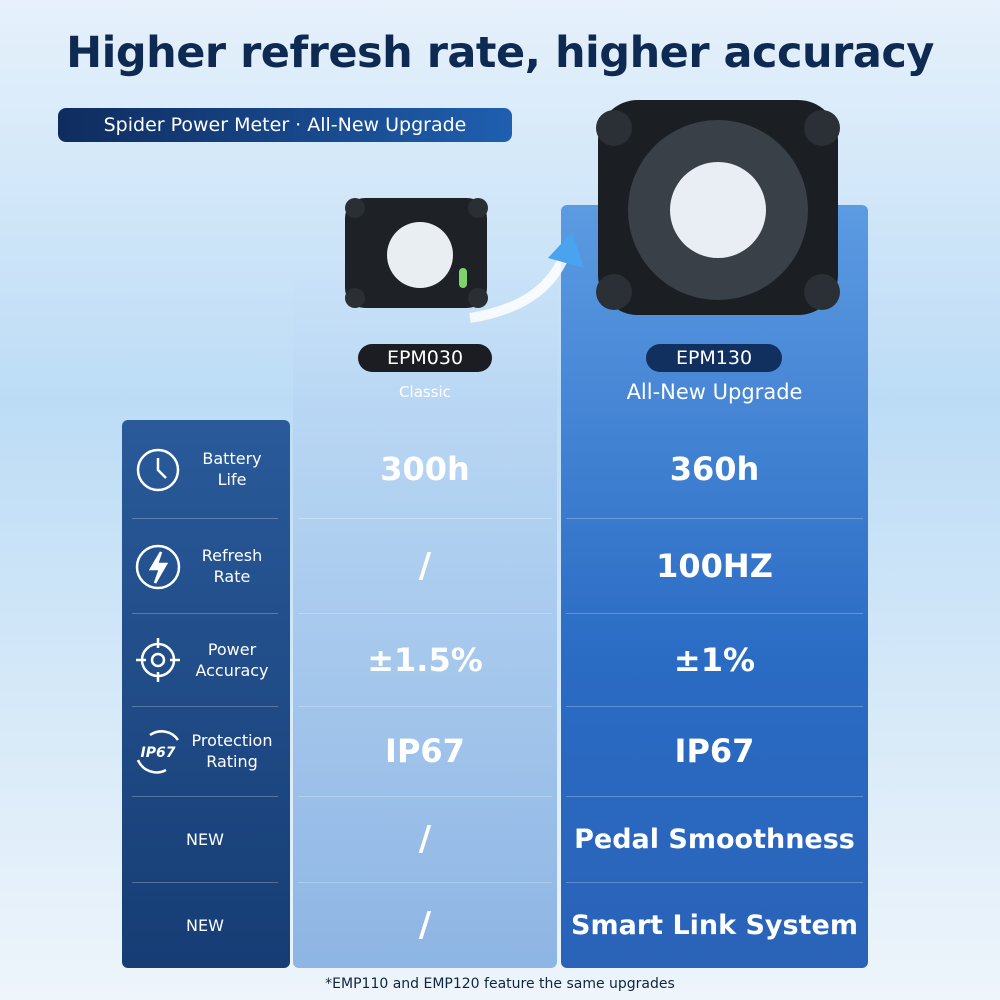 The width and height of the screenshot is (1000, 1000). Describe the element at coordinates (714, 925) in the screenshot. I see `cell-value: Smart Link System` at that location.